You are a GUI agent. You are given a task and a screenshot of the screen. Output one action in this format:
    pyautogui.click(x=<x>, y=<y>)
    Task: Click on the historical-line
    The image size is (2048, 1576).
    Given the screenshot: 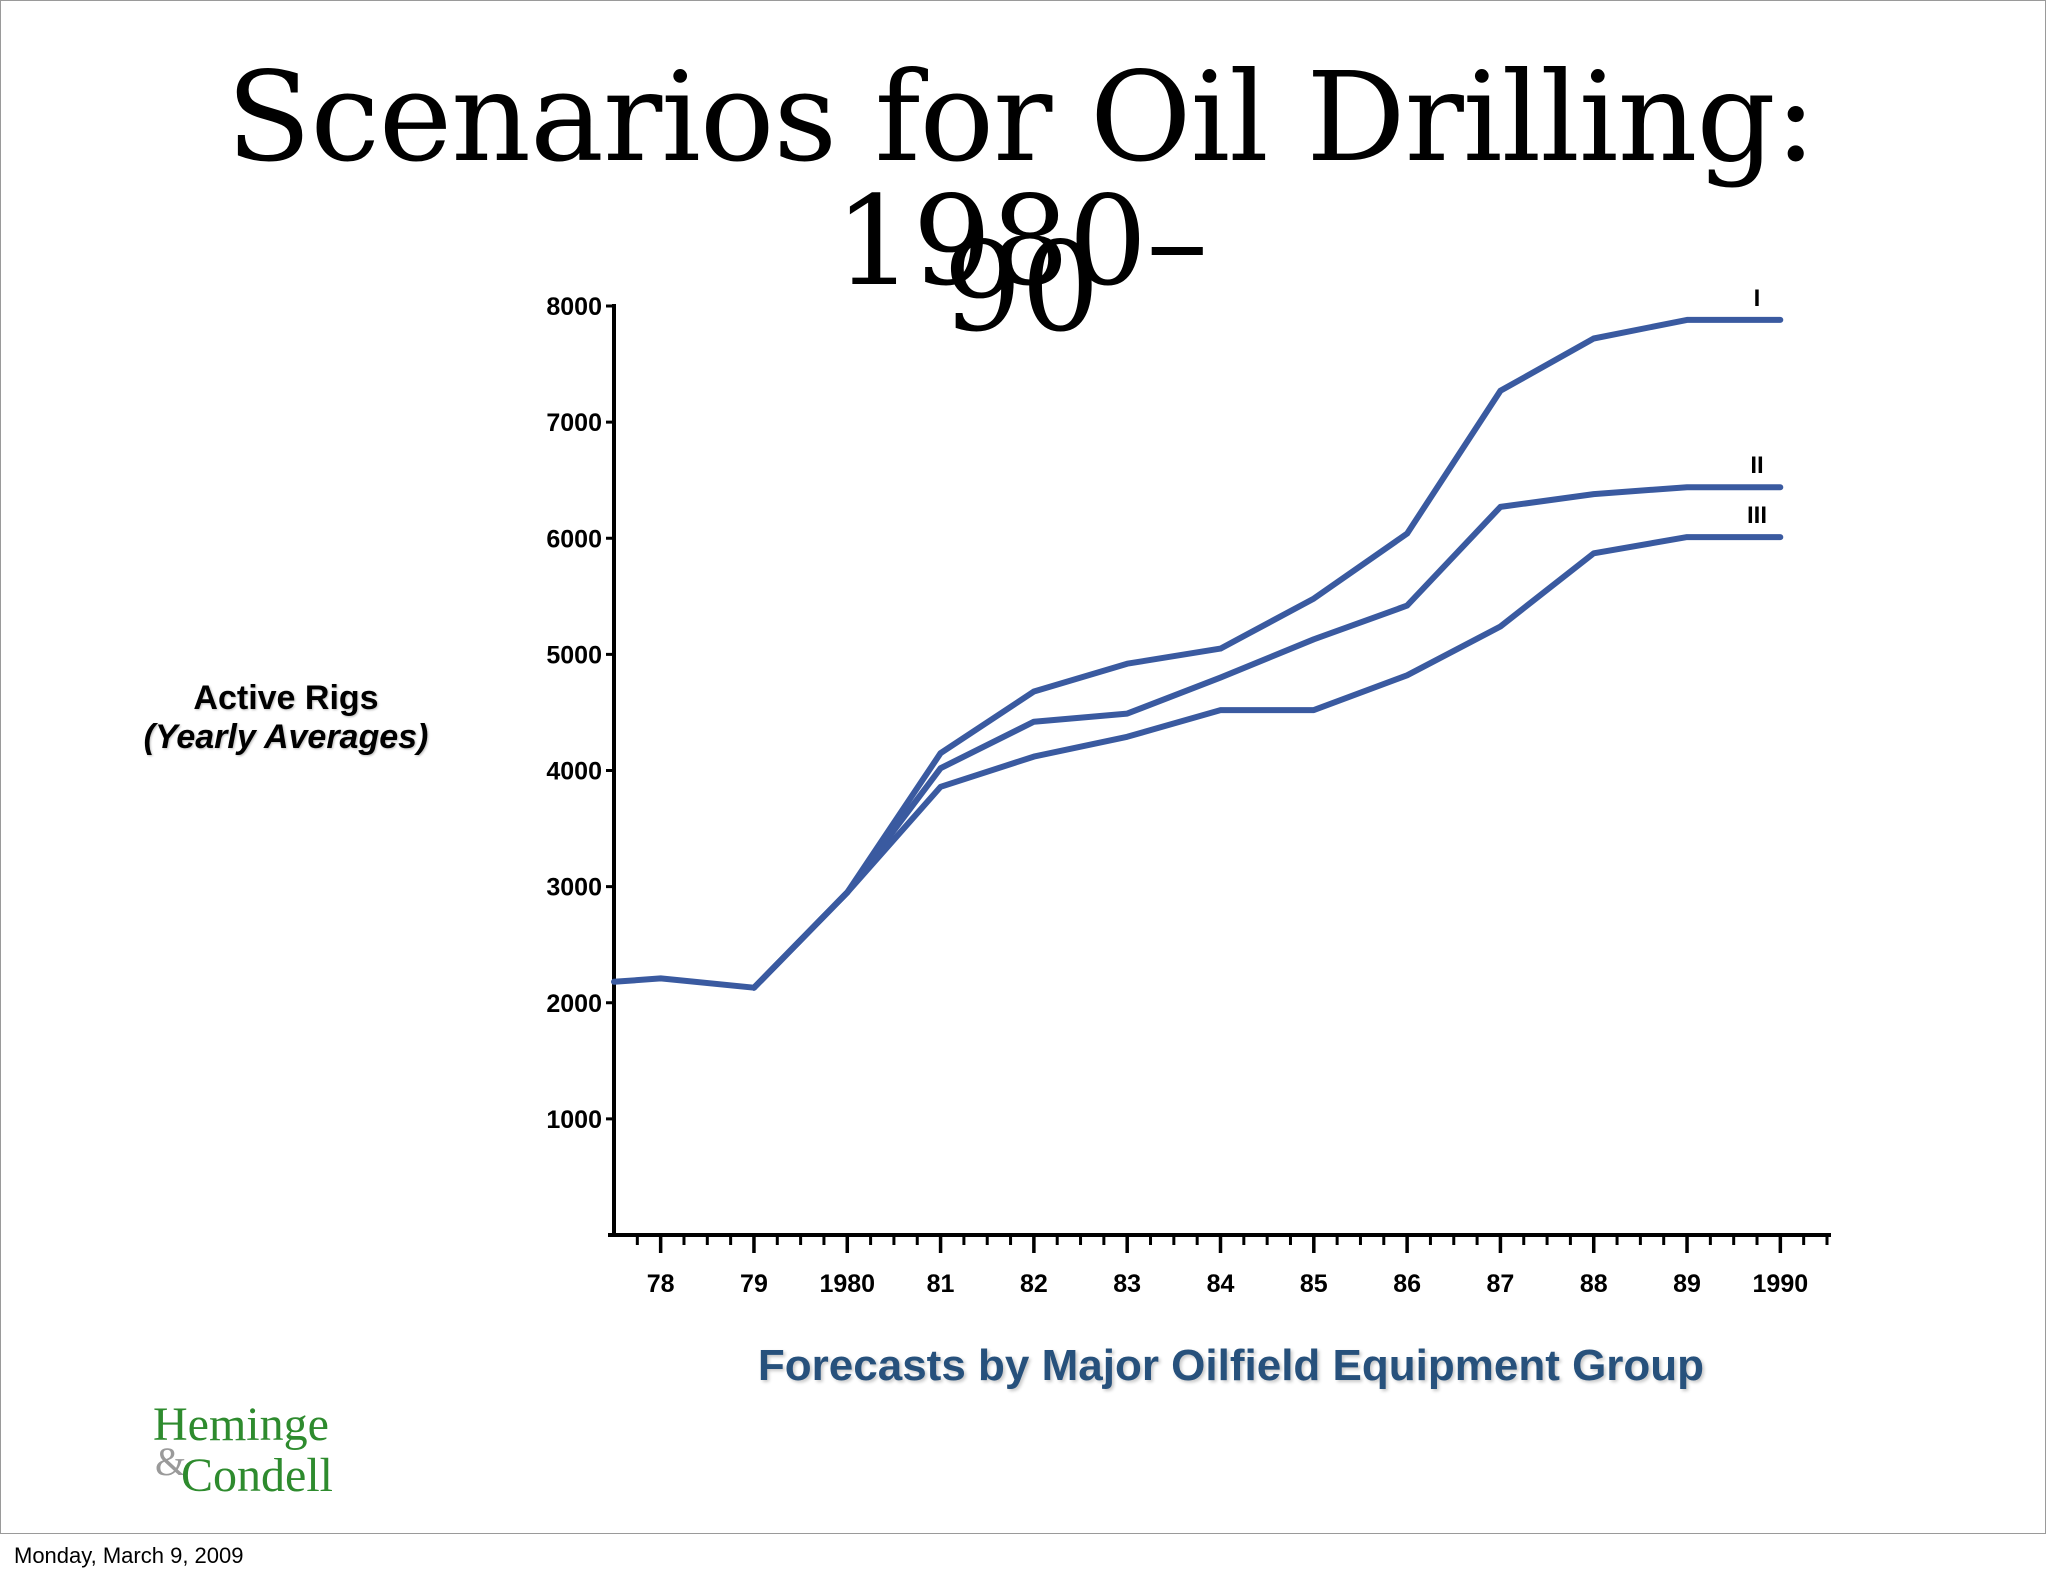 What is the action you would take?
    pyautogui.click(x=684, y=983)
    